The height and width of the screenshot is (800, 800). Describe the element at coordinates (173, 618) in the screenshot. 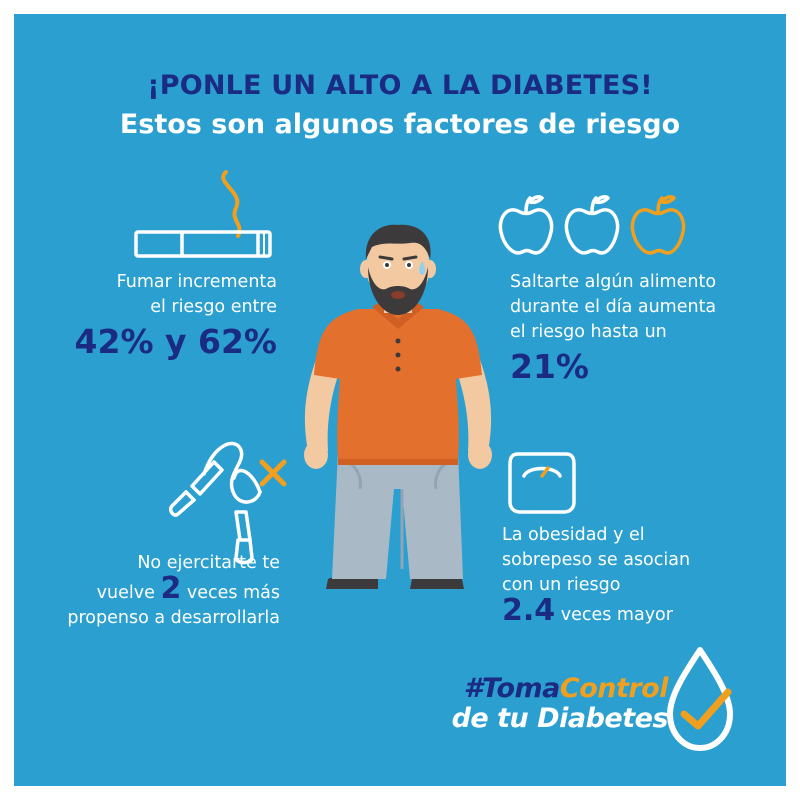

I see `no-exercise-line3: propenso a desarrollarla` at that location.